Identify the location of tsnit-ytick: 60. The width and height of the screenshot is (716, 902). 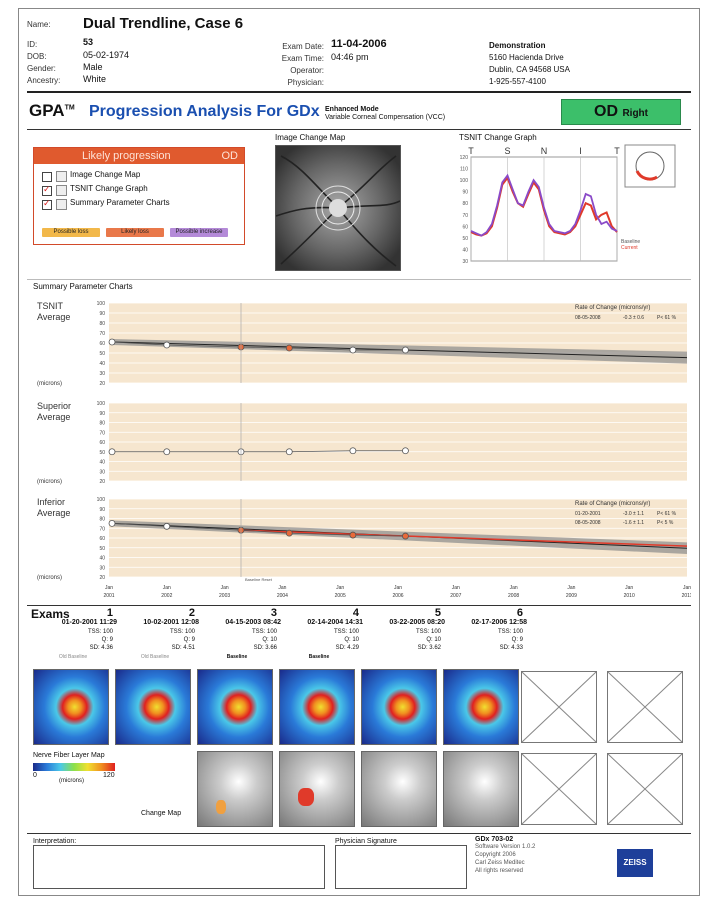
(465, 227).